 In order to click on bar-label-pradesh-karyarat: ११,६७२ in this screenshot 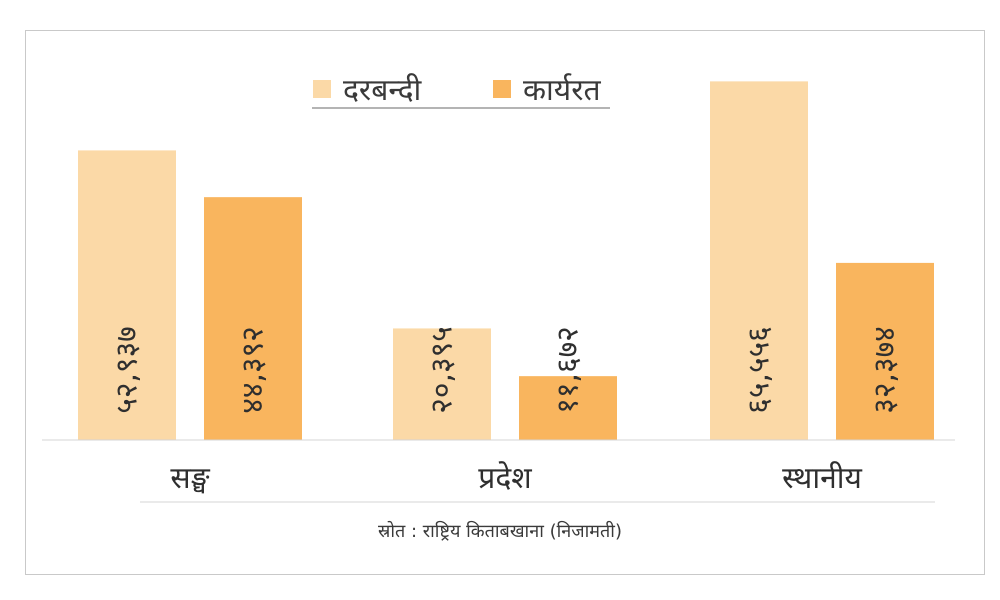, I will do `click(568, 370)`.